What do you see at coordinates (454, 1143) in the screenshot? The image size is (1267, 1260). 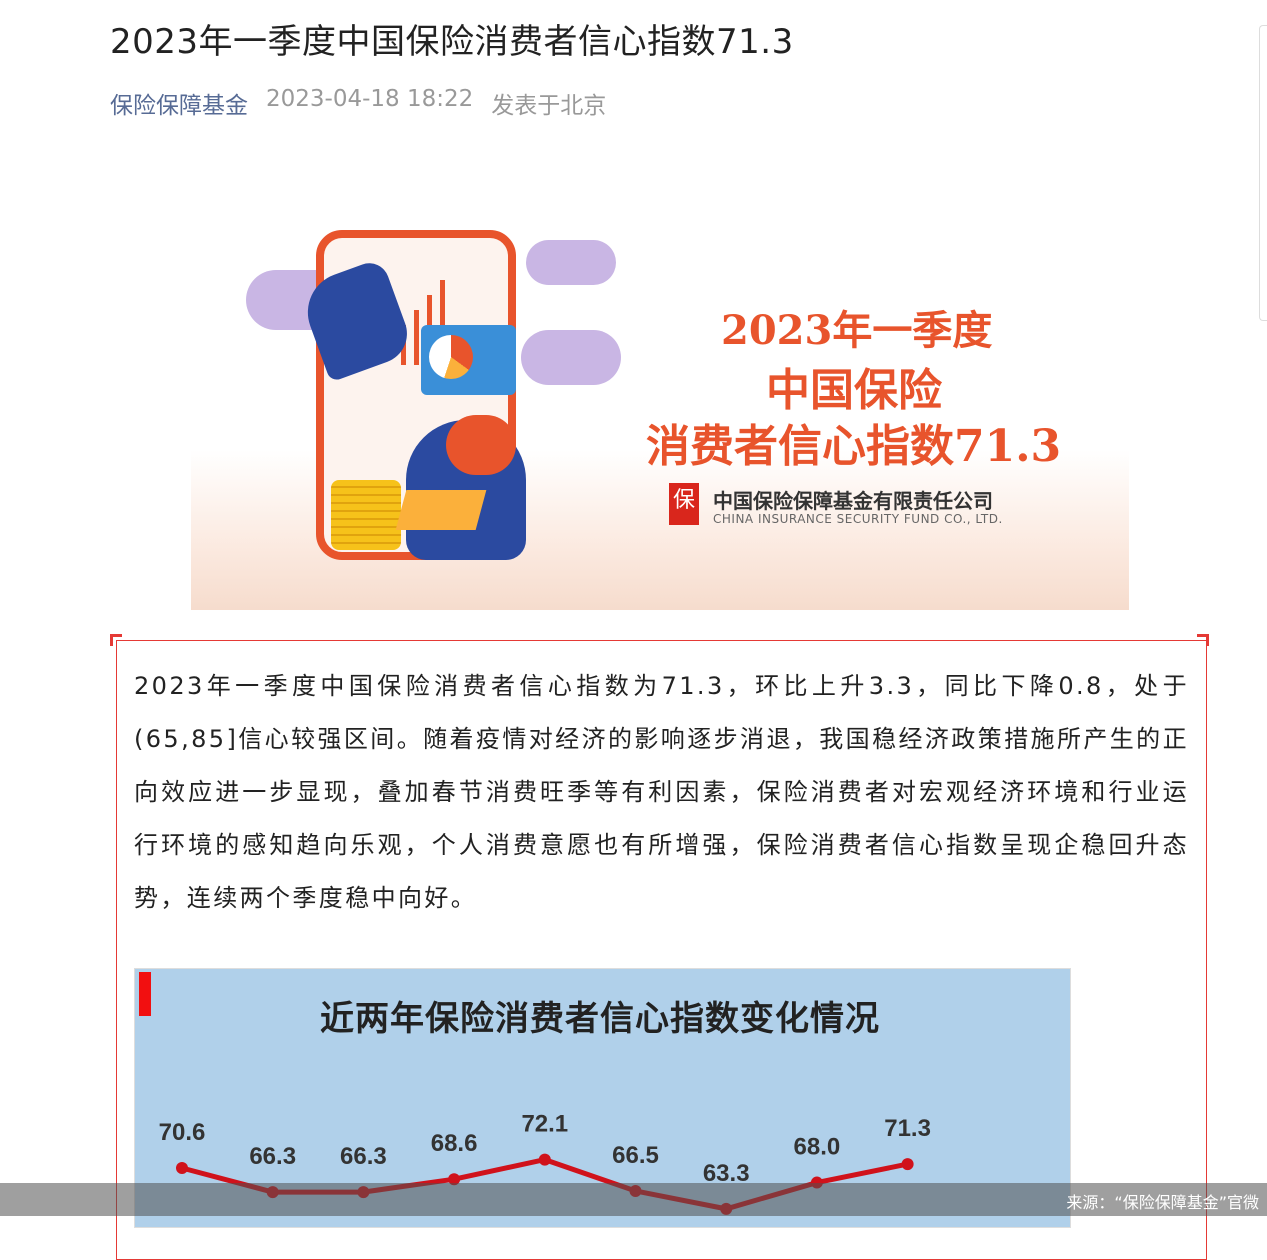 I see `data-label: 68.6` at bounding box center [454, 1143].